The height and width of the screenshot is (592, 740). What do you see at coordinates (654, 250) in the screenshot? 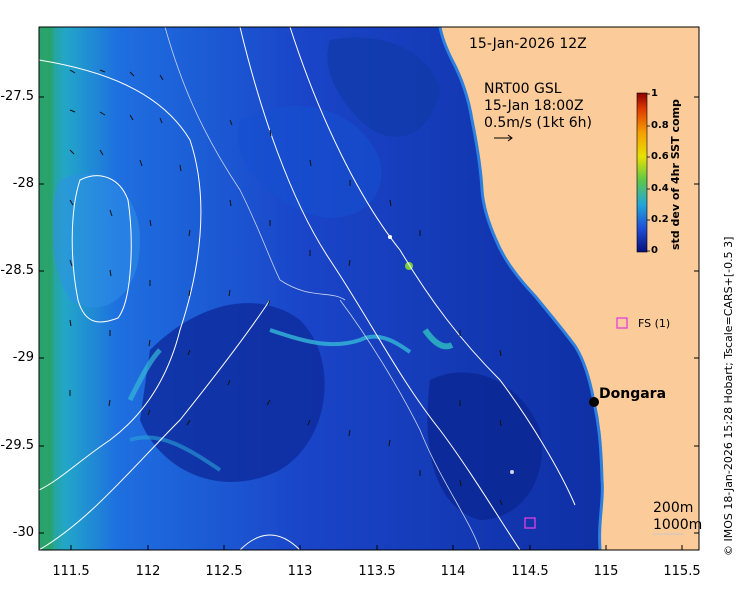
I see `colorbar-tick-label: 0` at bounding box center [654, 250].